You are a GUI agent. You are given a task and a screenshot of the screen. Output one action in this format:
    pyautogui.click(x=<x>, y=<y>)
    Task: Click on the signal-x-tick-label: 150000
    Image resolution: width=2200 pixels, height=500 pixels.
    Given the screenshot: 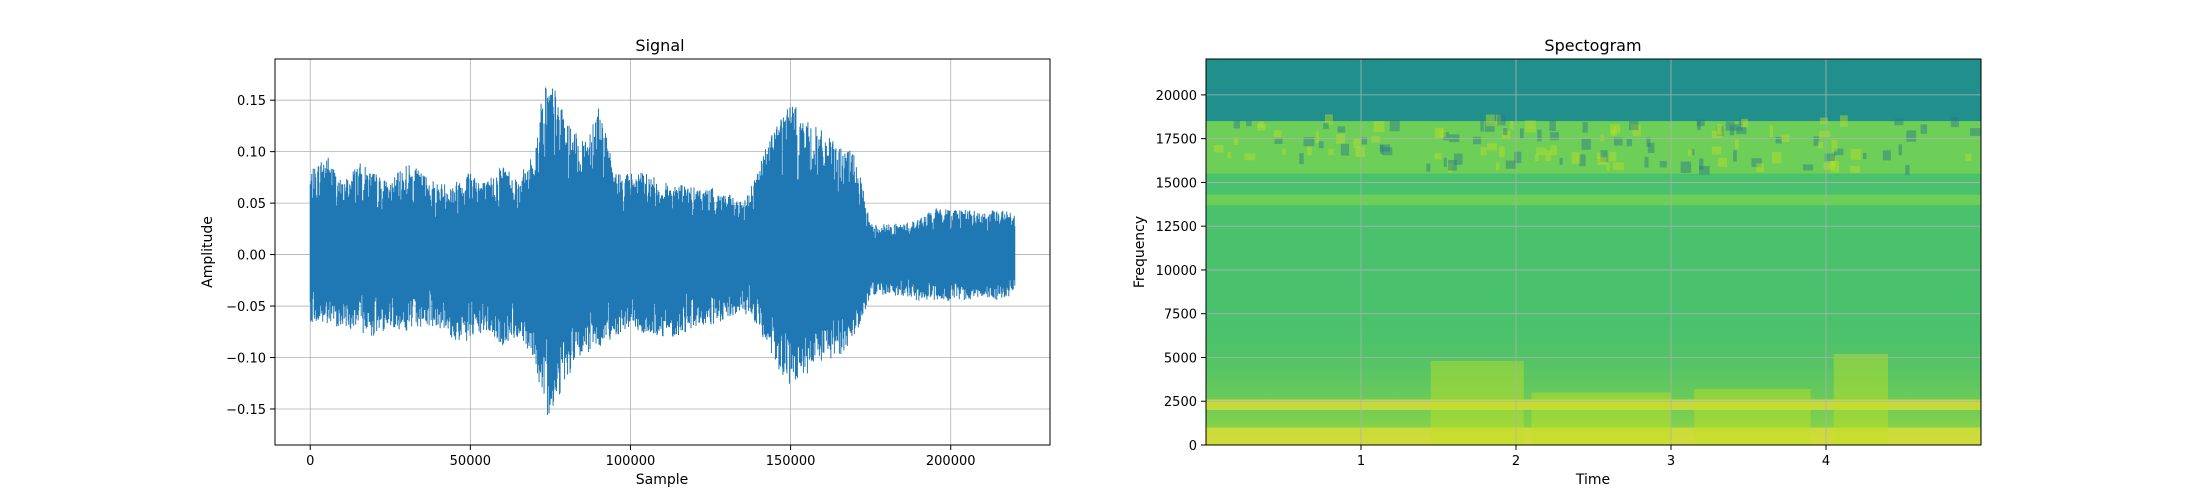 What is the action you would take?
    pyautogui.click(x=791, y=461)
    